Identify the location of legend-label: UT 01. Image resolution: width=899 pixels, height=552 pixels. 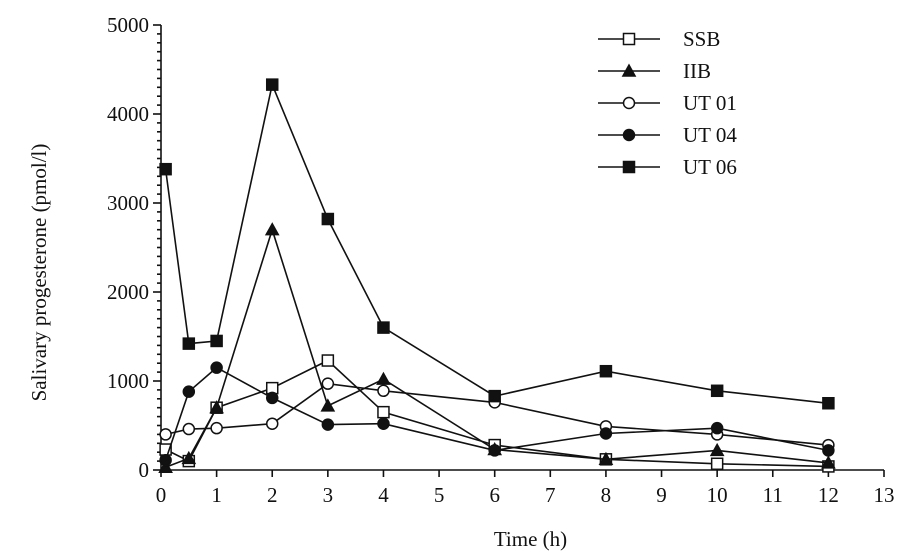
(710, 103).